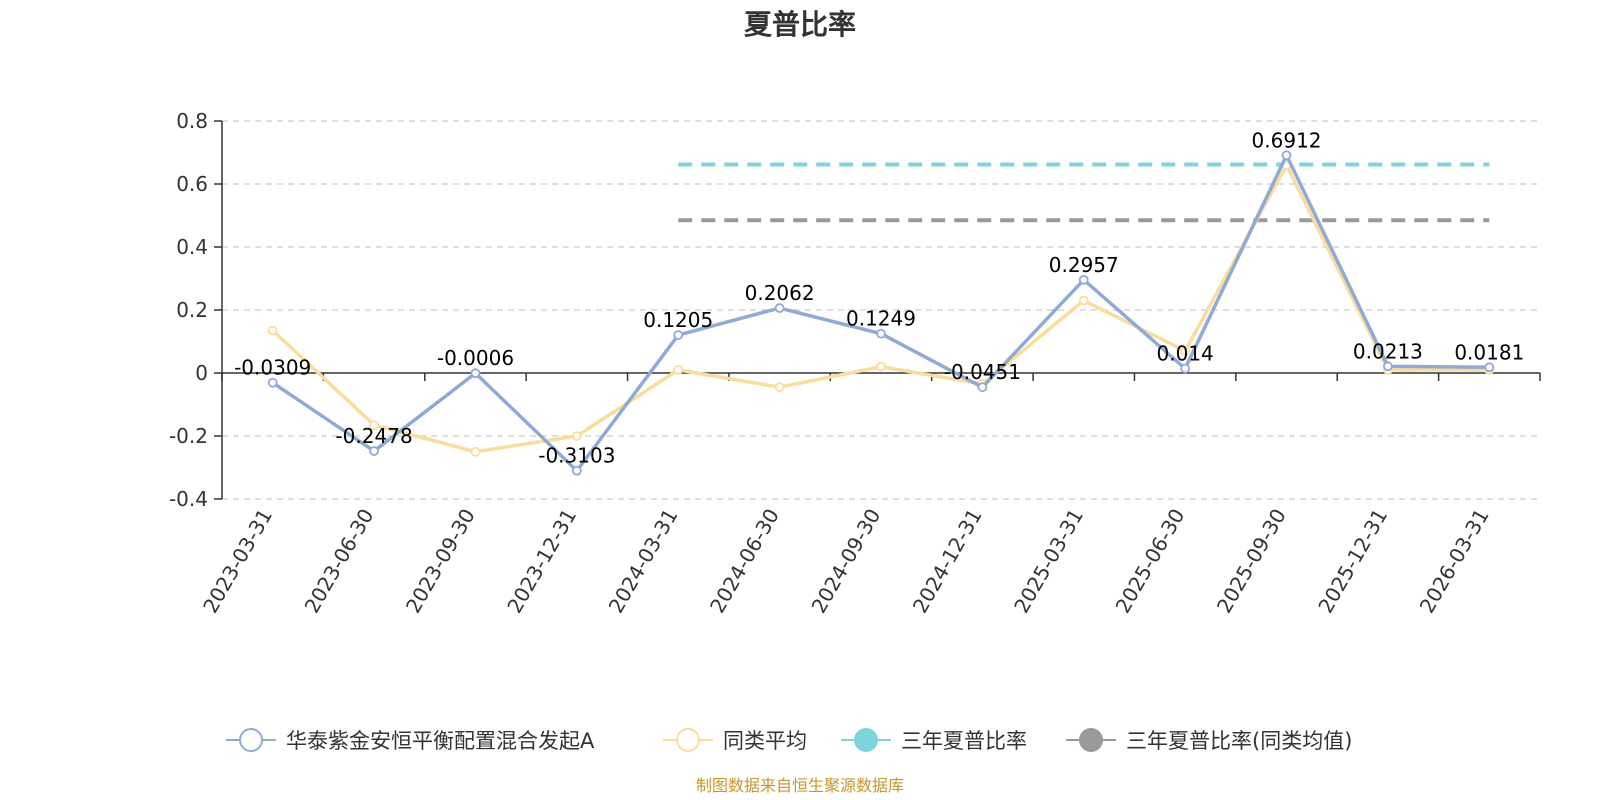 This screenshot has height=800, width=1600. Describe the element at coordinates (678, 320) in the screenshot. I see `data-label: 0.1205` at that location.